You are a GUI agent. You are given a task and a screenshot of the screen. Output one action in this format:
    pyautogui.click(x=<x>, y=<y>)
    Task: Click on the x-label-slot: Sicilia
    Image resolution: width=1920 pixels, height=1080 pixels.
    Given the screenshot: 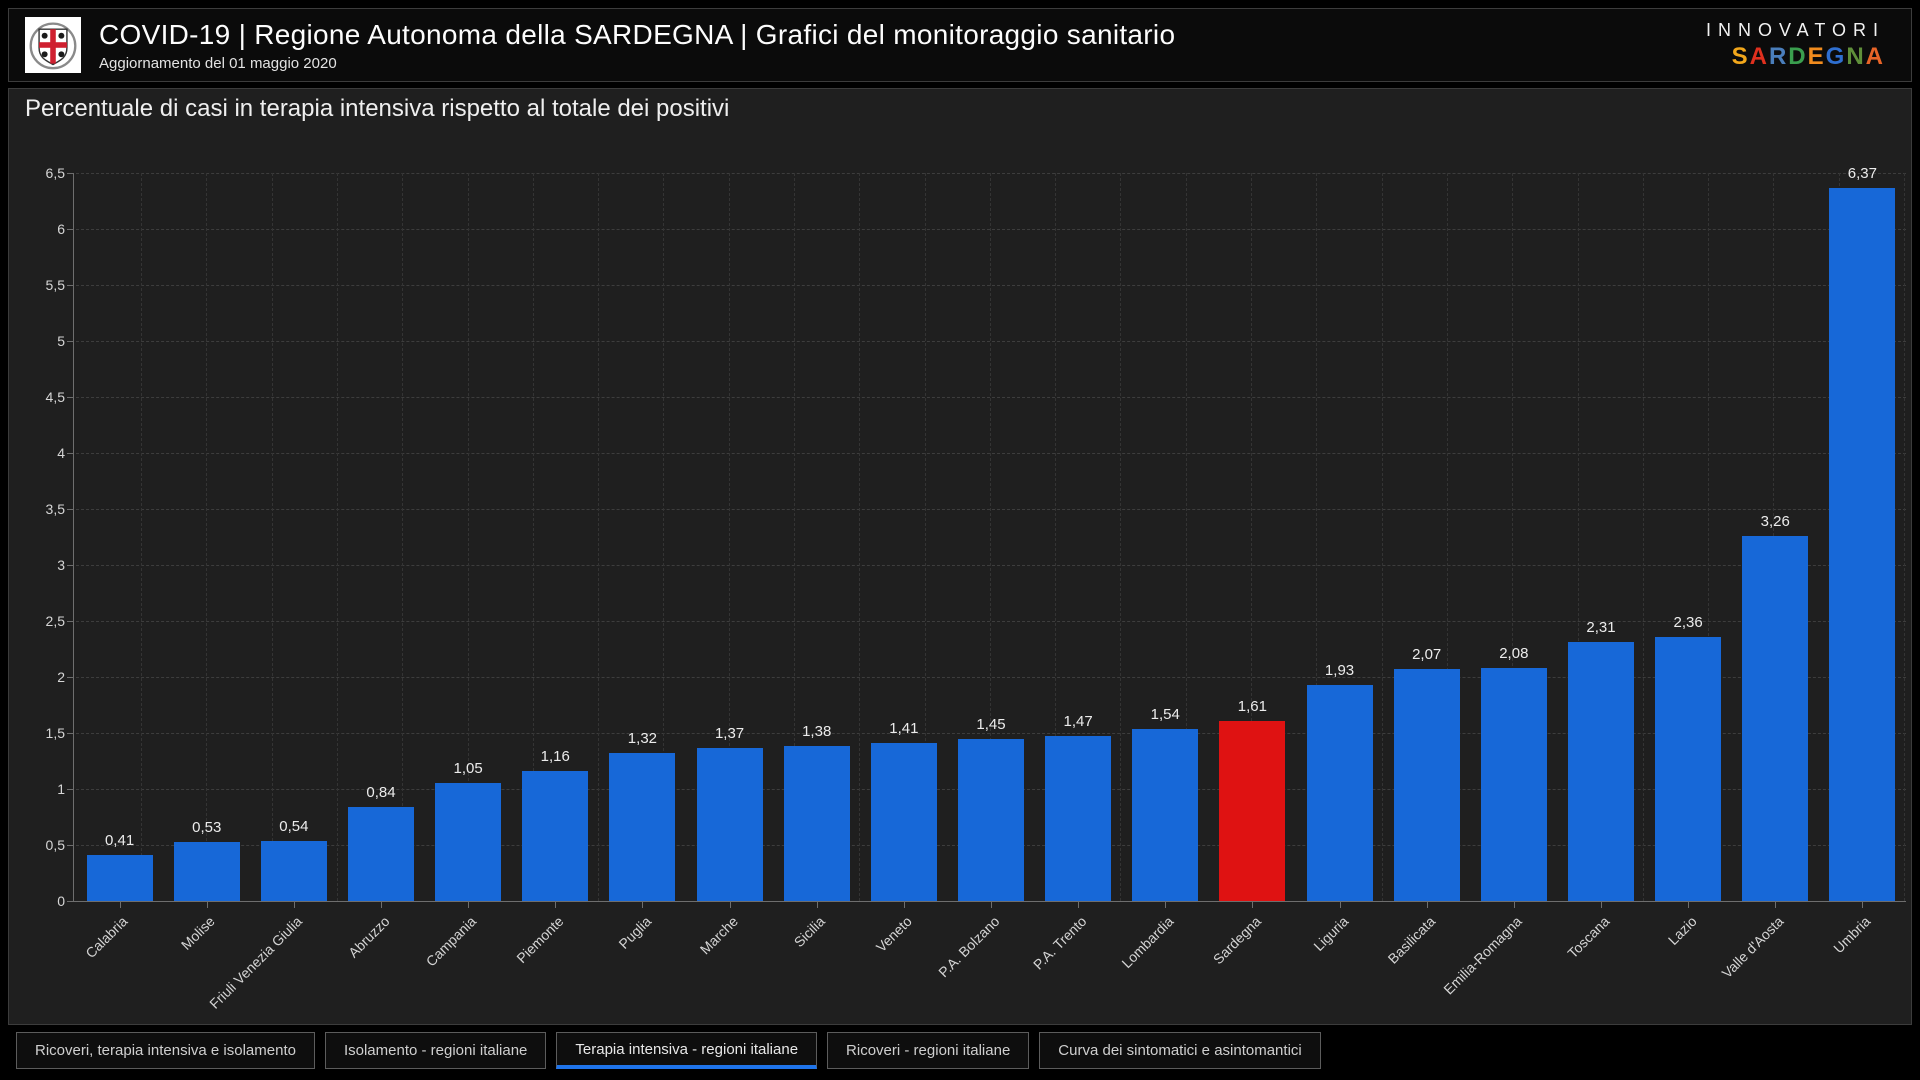 What is the action you would take?
    pyautogui.click(x=816, y=962)
    